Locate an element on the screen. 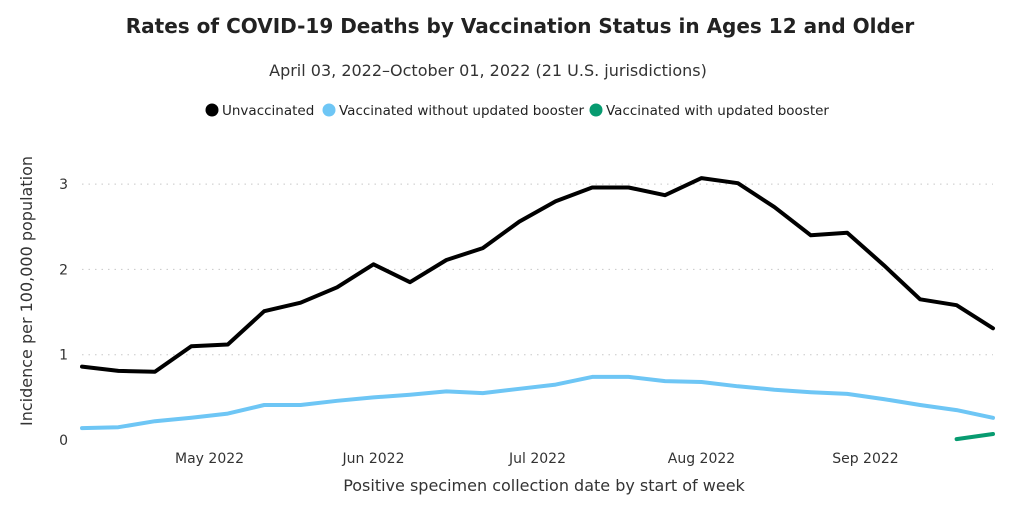  legend-label: Vaccinated without updated booster is located at coordinates (462, 111).